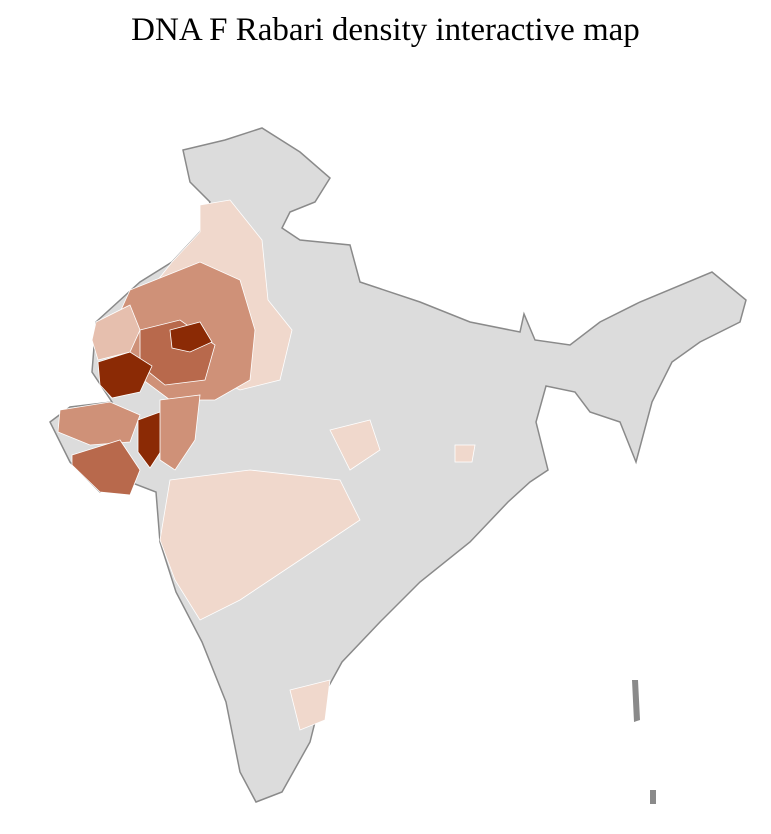 The height and width of the screenshot is (834, 771). What do you see at coordinates (355, 445) in the screenshot?
I see `region-very-low-east-mp` at bounding box center [355, 445].